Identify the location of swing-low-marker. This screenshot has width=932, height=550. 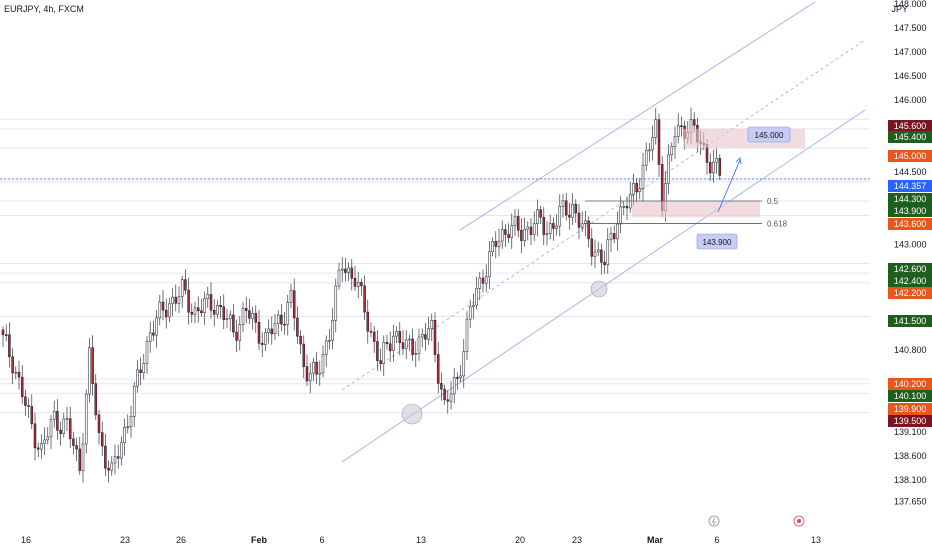
(412, 414).